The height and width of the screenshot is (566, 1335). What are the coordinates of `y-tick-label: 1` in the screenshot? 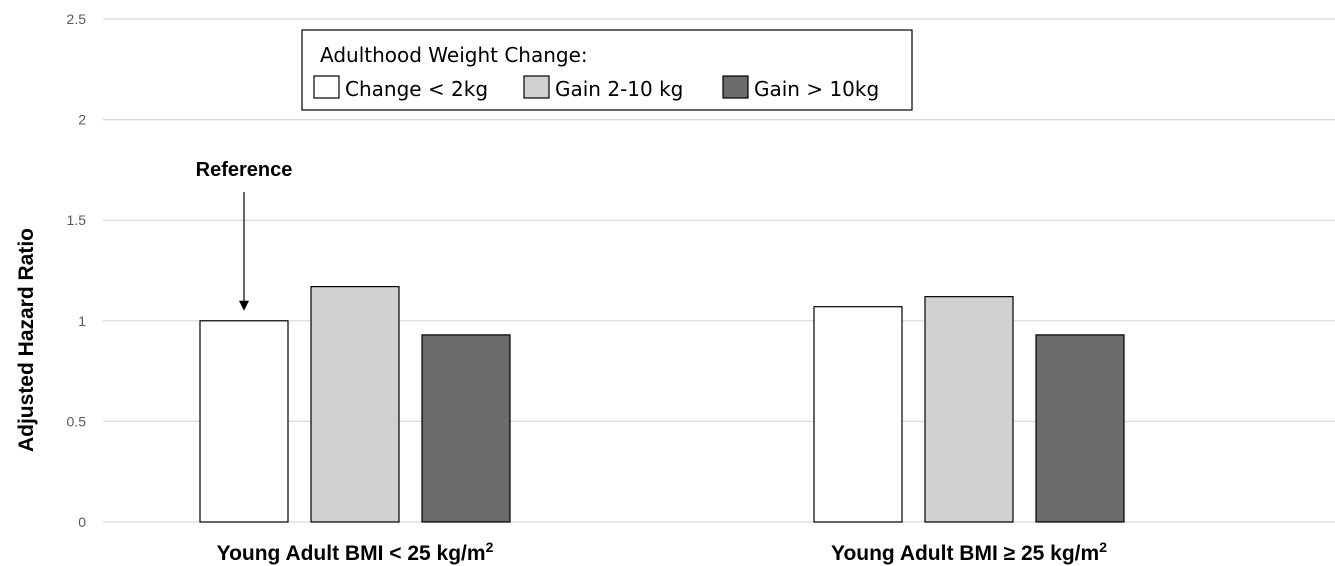 It's located at (82, 321).